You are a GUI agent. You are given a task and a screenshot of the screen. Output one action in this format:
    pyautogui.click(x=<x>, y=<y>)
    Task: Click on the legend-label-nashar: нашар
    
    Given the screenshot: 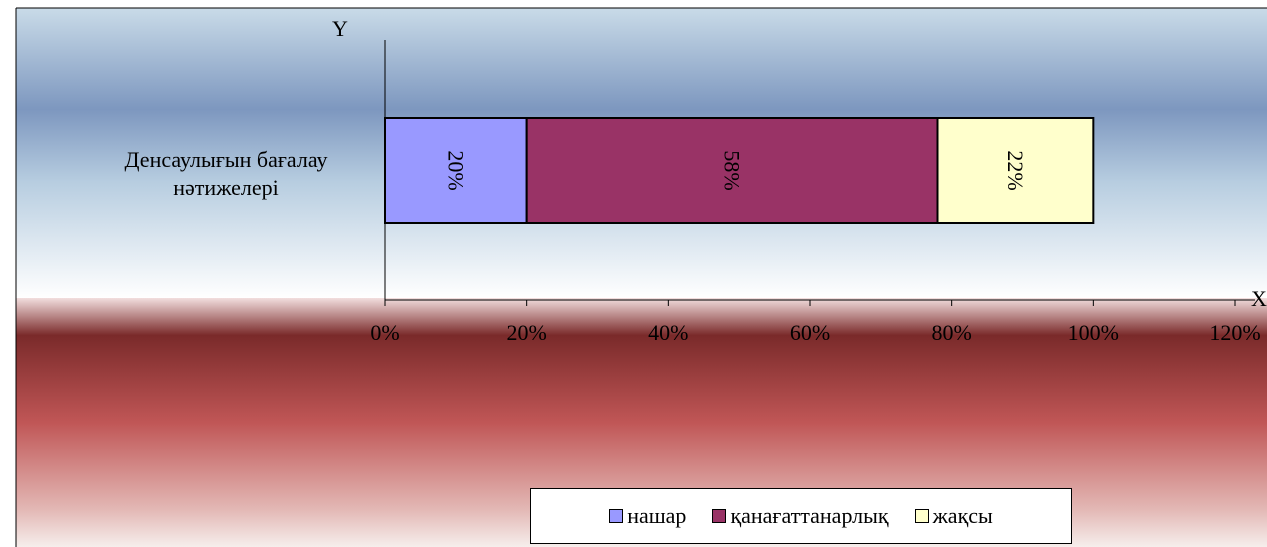 What is the action you would take?
    pyautogui.click(x=657, y=515)
    